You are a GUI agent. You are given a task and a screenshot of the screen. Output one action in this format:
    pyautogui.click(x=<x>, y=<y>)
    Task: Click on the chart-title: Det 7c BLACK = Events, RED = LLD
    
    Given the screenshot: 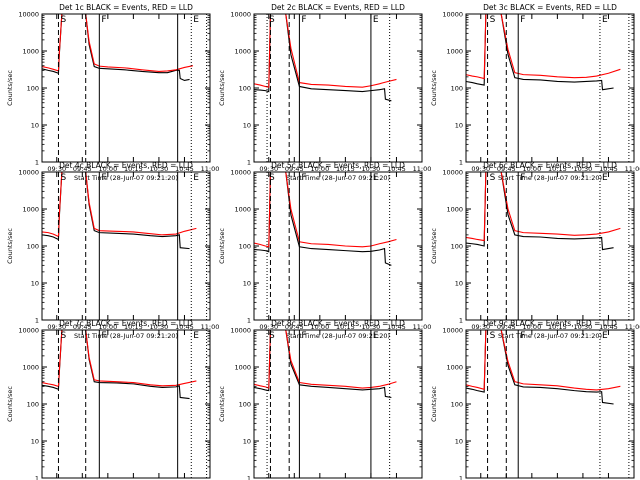 What is the action you would take?
    pyautogui.click(x=126, y=323)
    